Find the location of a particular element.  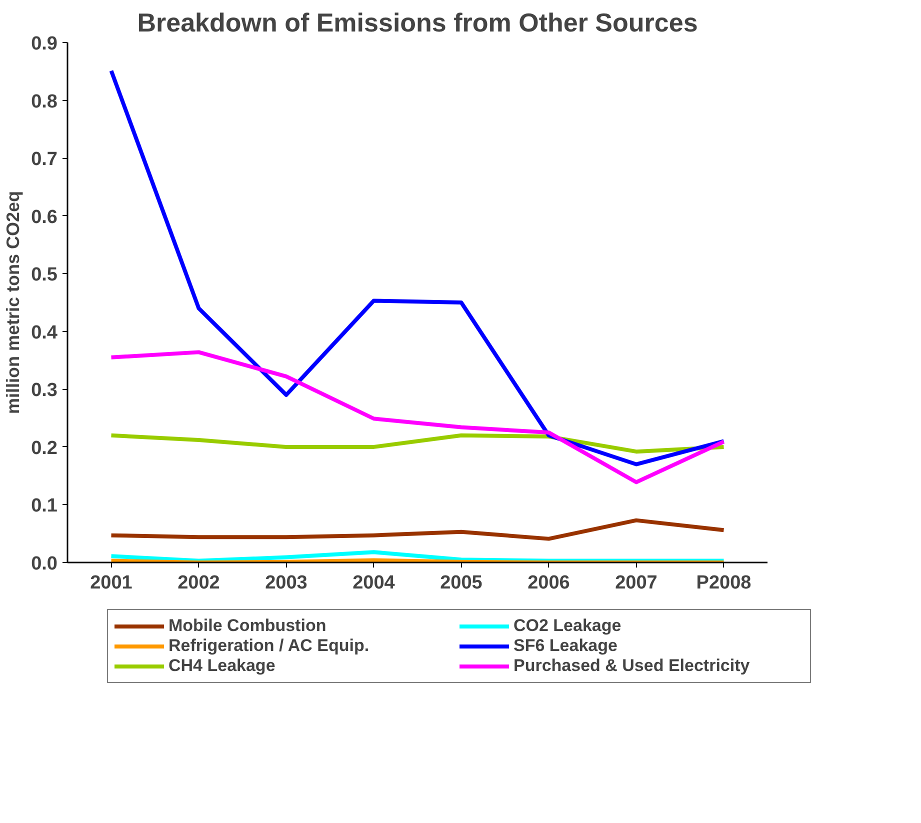

legend-label: CH4 Leakage is located at coordinates (222, 666).